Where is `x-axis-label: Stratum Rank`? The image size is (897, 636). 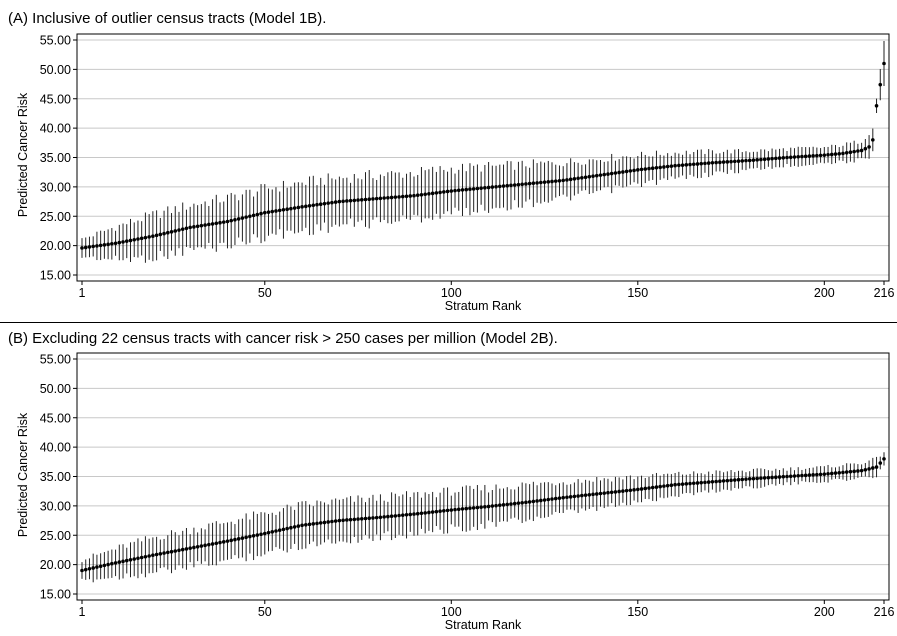
x-axis-label: Stratum Rank is located at coordinates (483, 625).